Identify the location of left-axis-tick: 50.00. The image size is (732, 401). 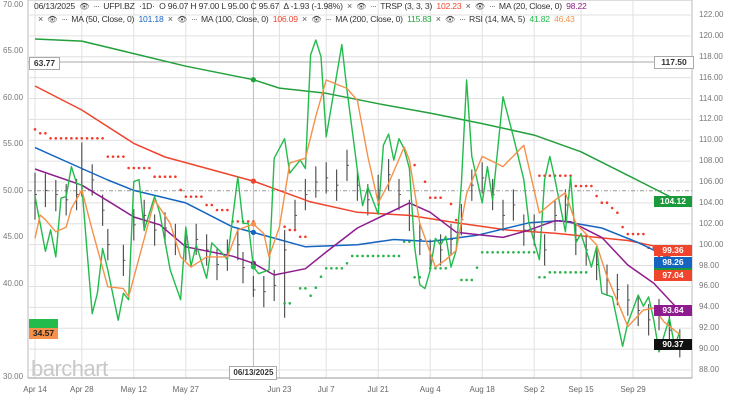
(13, 190).